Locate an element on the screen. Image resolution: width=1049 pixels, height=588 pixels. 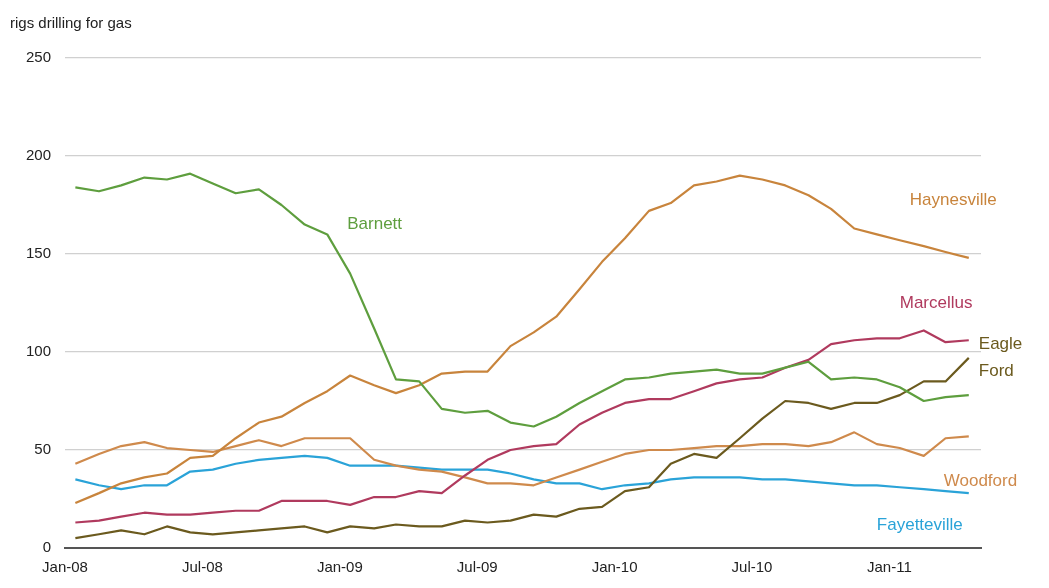
y-tick-label: 0 is located at coordinates (47, 547).